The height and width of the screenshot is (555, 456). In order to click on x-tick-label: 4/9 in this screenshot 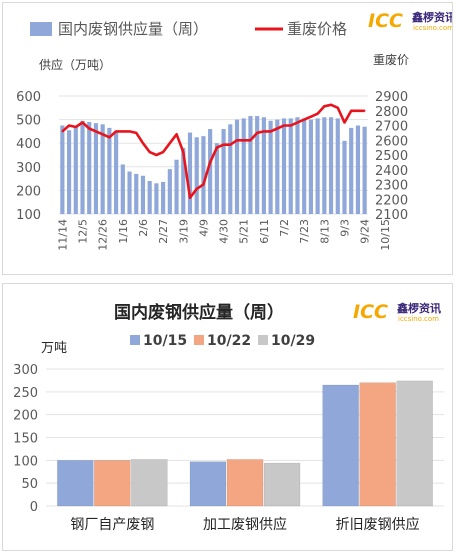, I will do `click(203, 228)`.